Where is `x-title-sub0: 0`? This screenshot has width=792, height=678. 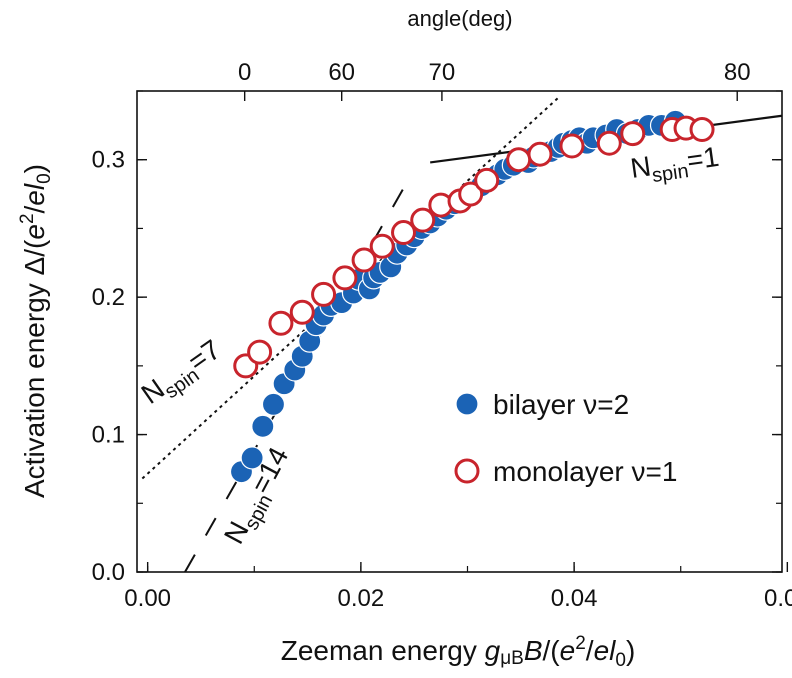 x-title-sub0: 0 is located at coordinates (620, 660).